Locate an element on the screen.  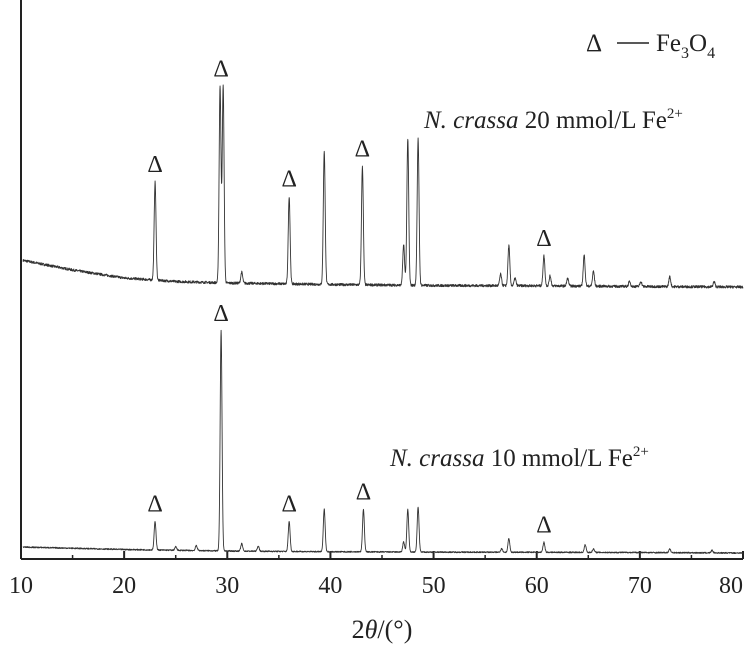
legend: Δ Fe3O4 is located at coordinates (650, 46).